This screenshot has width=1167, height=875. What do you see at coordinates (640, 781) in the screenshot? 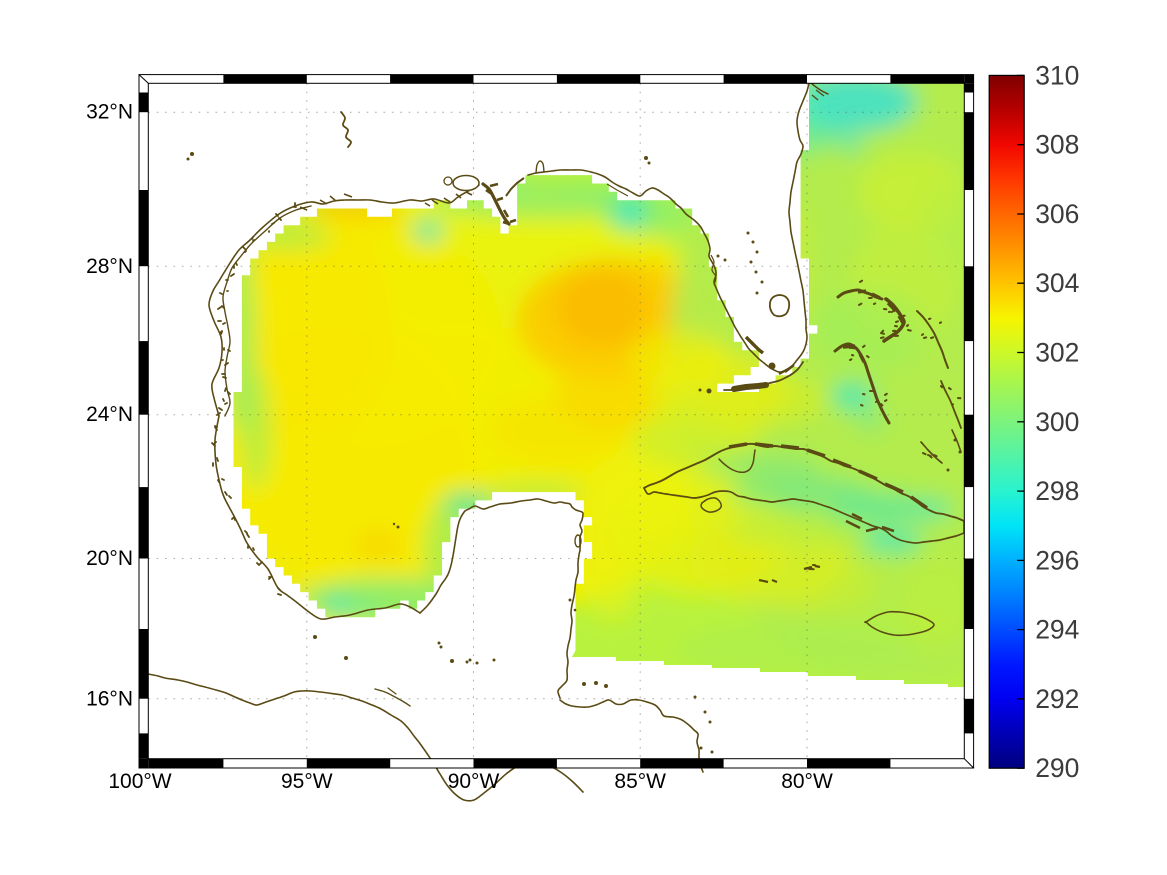
I see `svg-text: 85°W` at bounding box center [640, 781].